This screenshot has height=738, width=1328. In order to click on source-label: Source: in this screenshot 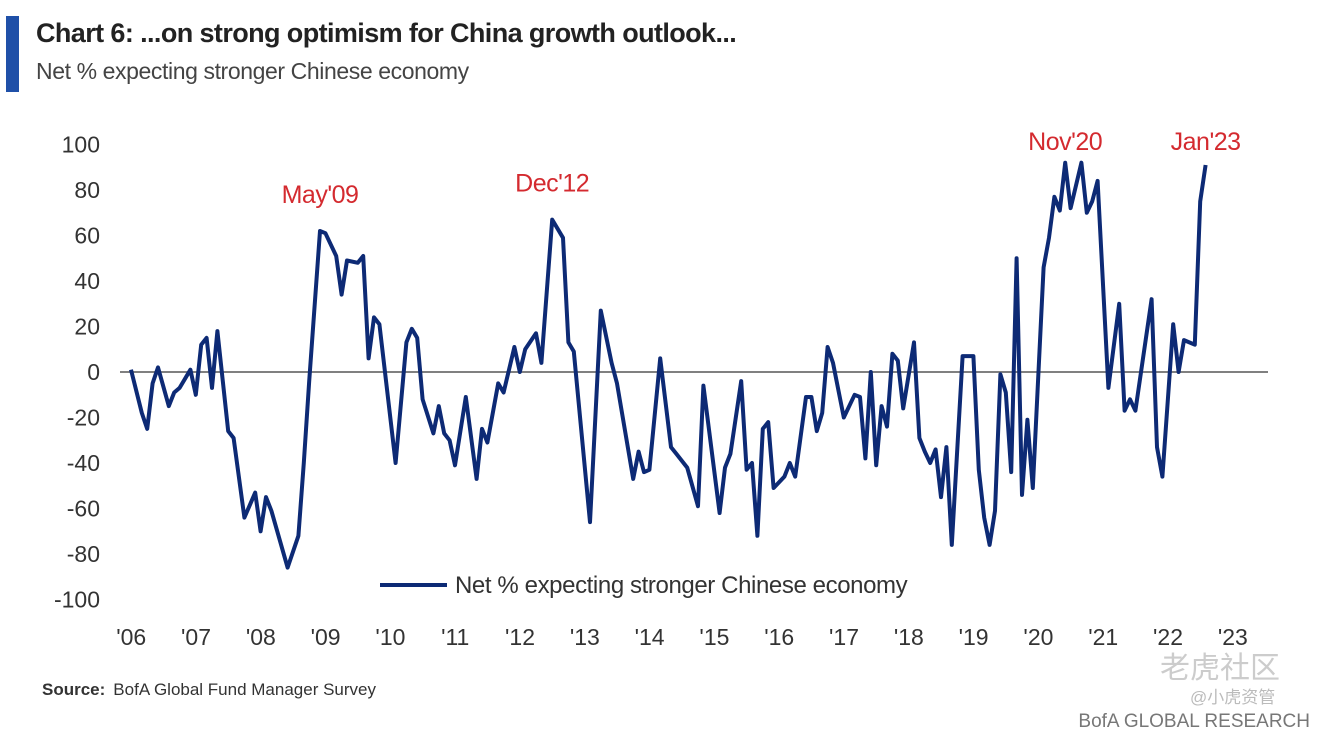, I will do `click(74, 689)`.